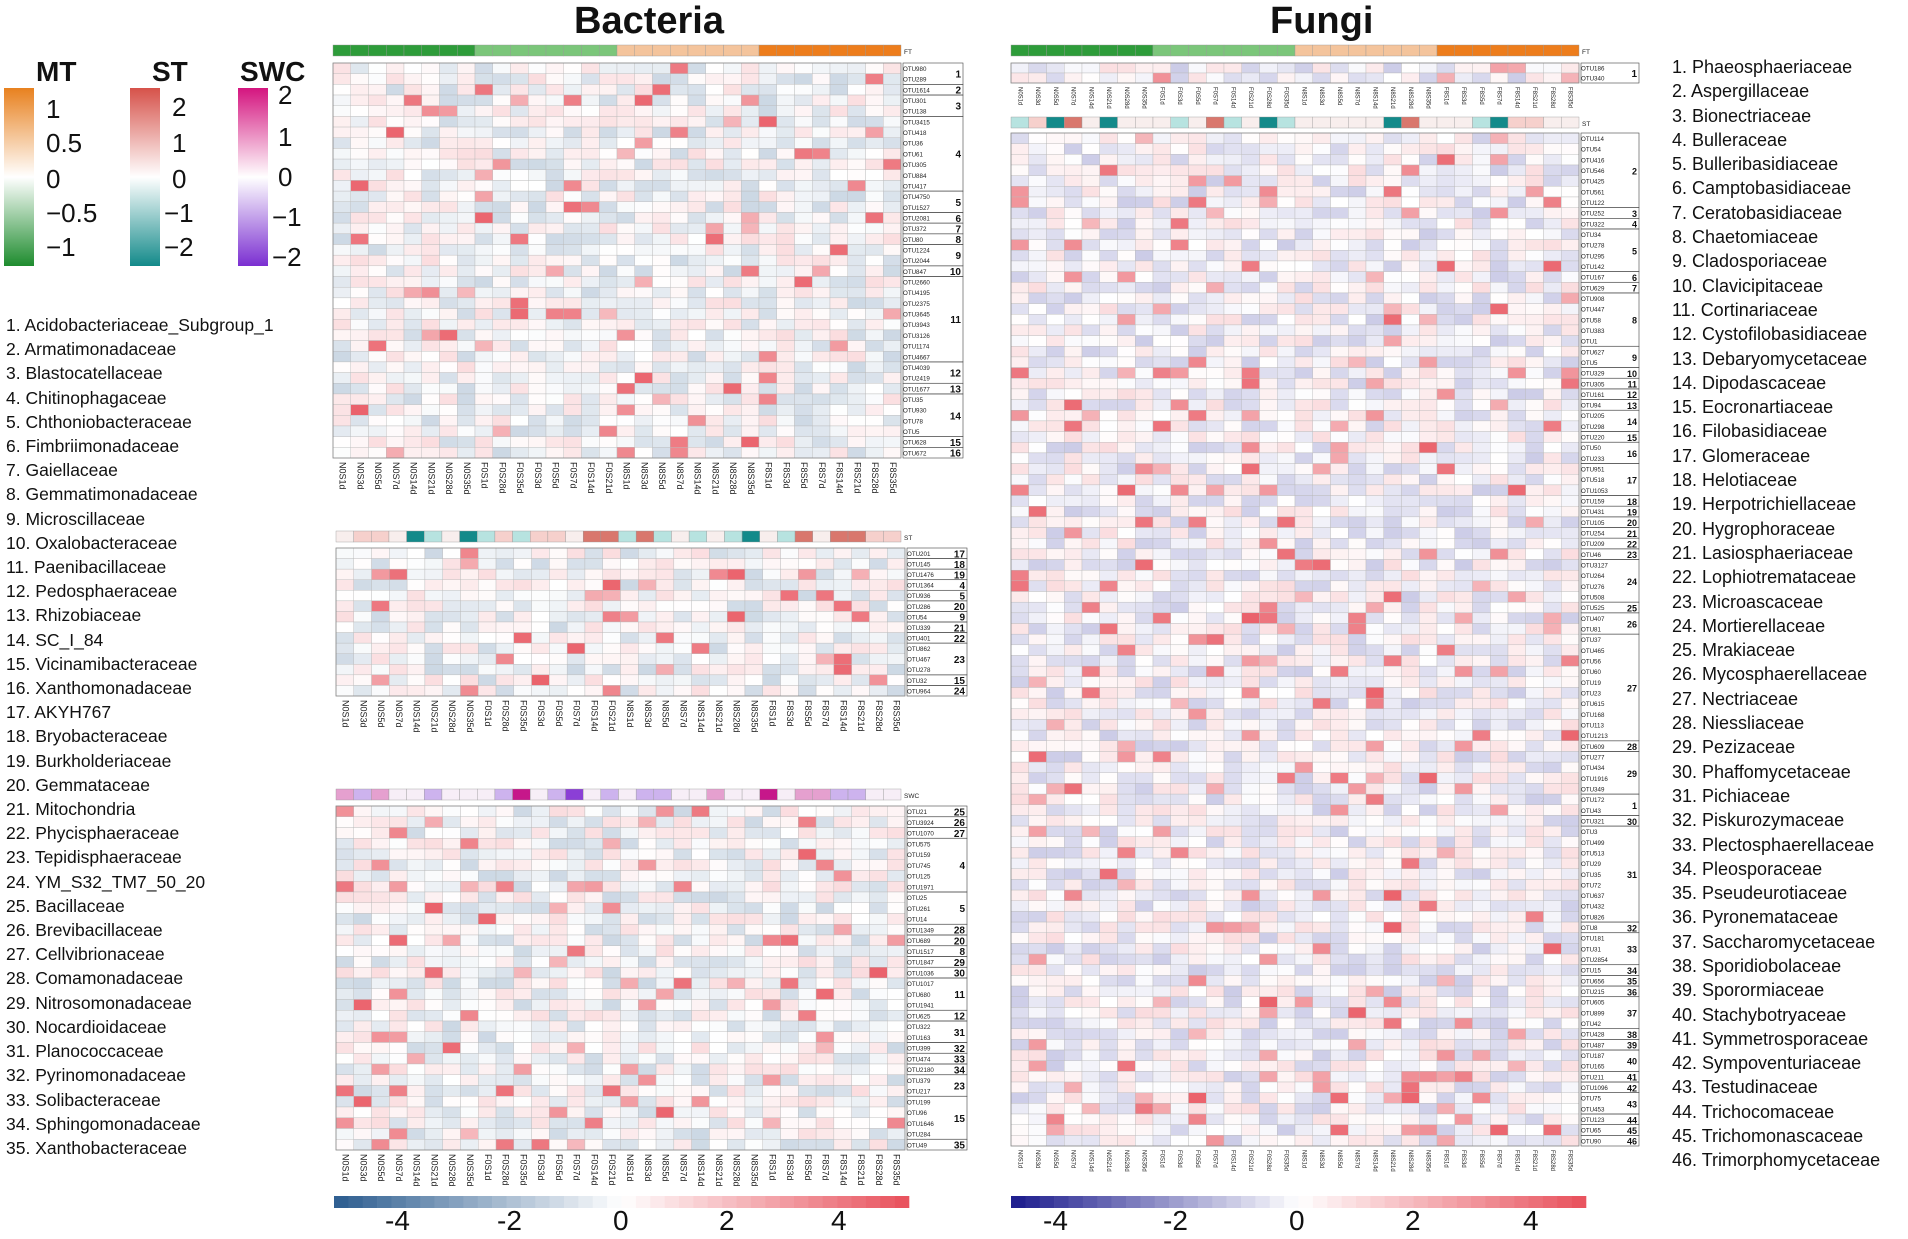  I want to click on sample-label: N8S28d, so click(1410, 98).